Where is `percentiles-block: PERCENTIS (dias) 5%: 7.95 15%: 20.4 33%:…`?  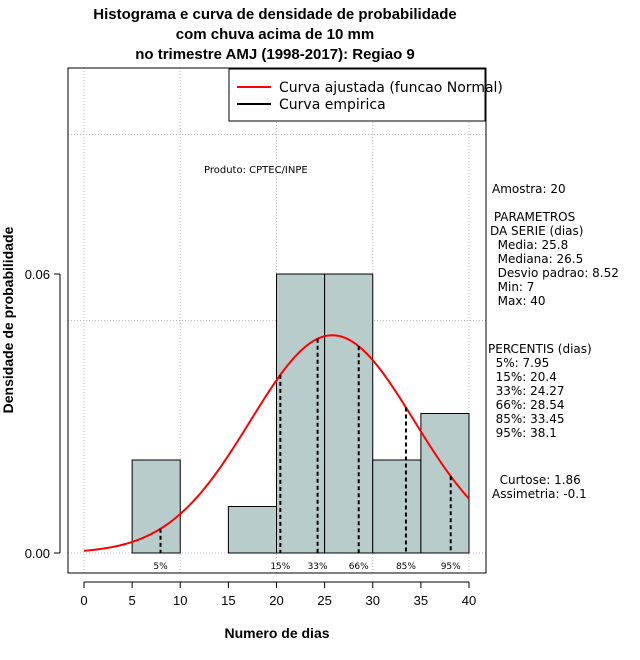 percentiles-block: PERCENTIS (dias) 5%: 7.95 15%: 20.4 33%:… is located at coordinates (540, 391).